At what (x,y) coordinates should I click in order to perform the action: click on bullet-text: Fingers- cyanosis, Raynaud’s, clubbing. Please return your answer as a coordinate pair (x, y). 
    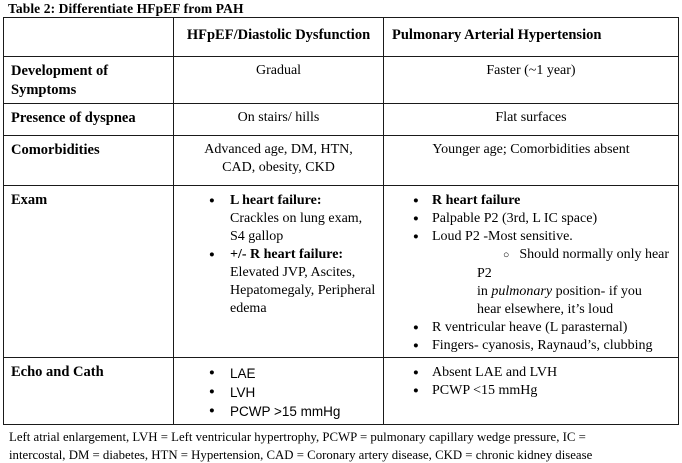
    Looking at the image, I should click on (553, 346).